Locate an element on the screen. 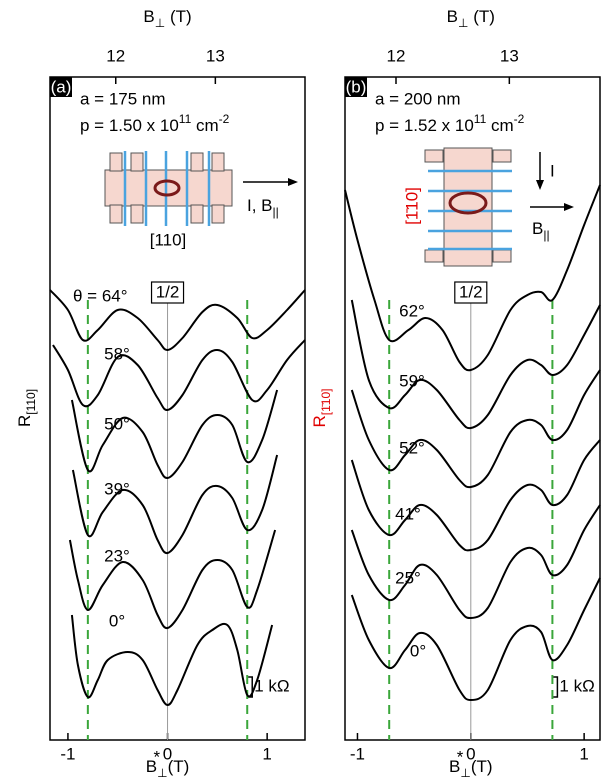  y-axis-label: R[110] is located at coordinates (26, 408).